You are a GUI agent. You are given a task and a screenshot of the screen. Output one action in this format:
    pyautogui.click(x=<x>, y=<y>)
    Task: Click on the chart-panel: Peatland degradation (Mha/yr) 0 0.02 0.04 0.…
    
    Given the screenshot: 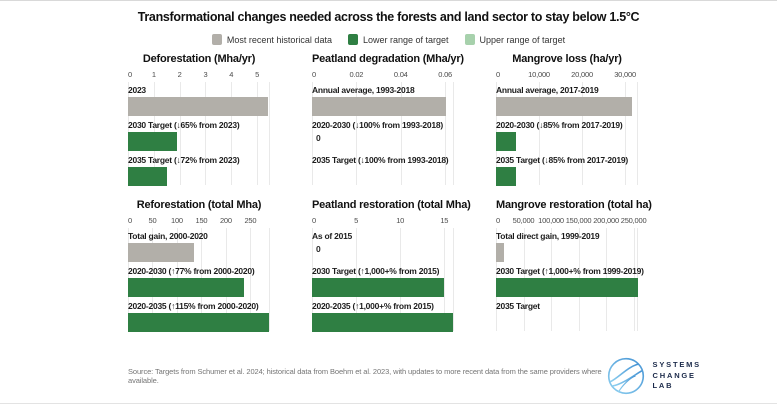 What is the action you would take?
    pyautogui.click(x=388, y=119)
    